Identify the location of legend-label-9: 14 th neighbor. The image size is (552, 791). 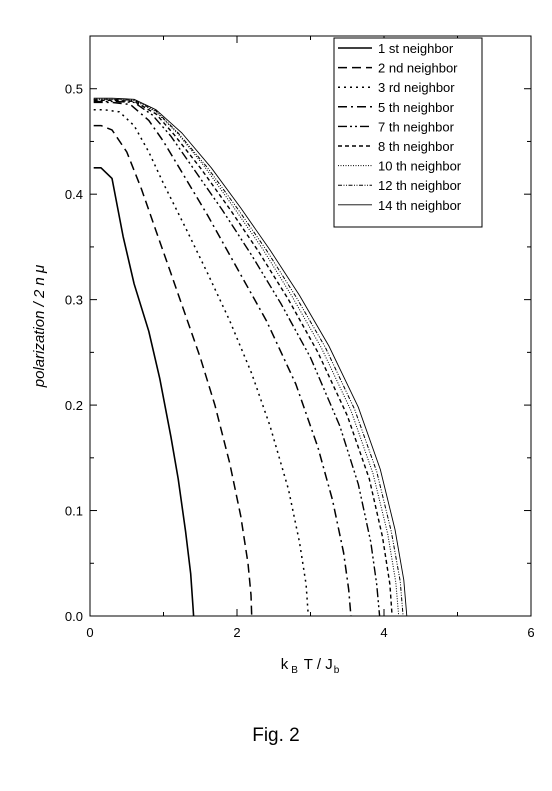
(420, 205).